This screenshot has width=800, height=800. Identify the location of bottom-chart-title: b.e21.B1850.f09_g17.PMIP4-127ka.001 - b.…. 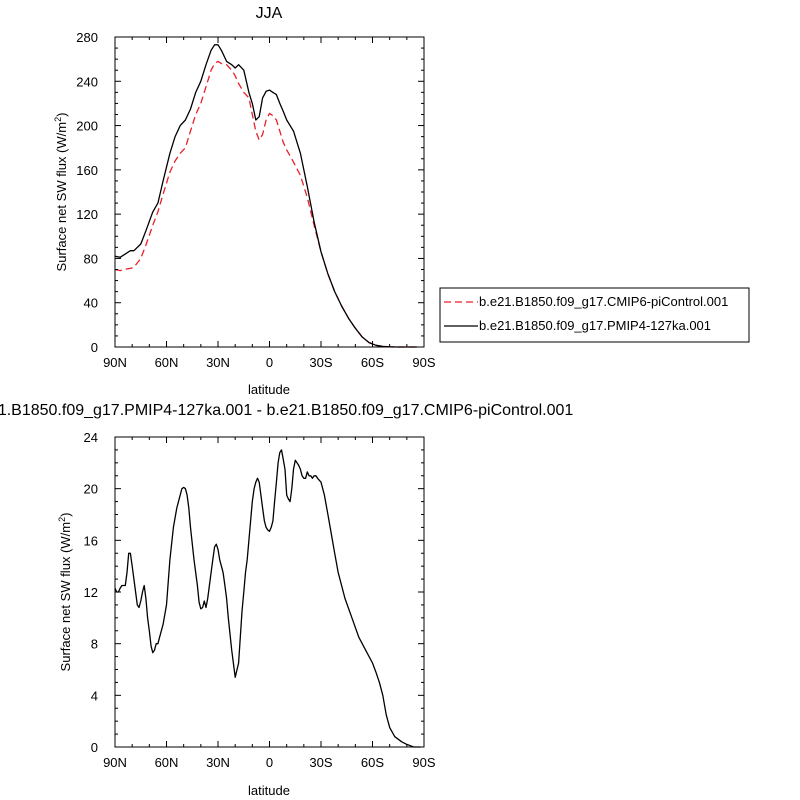
(286, 410).